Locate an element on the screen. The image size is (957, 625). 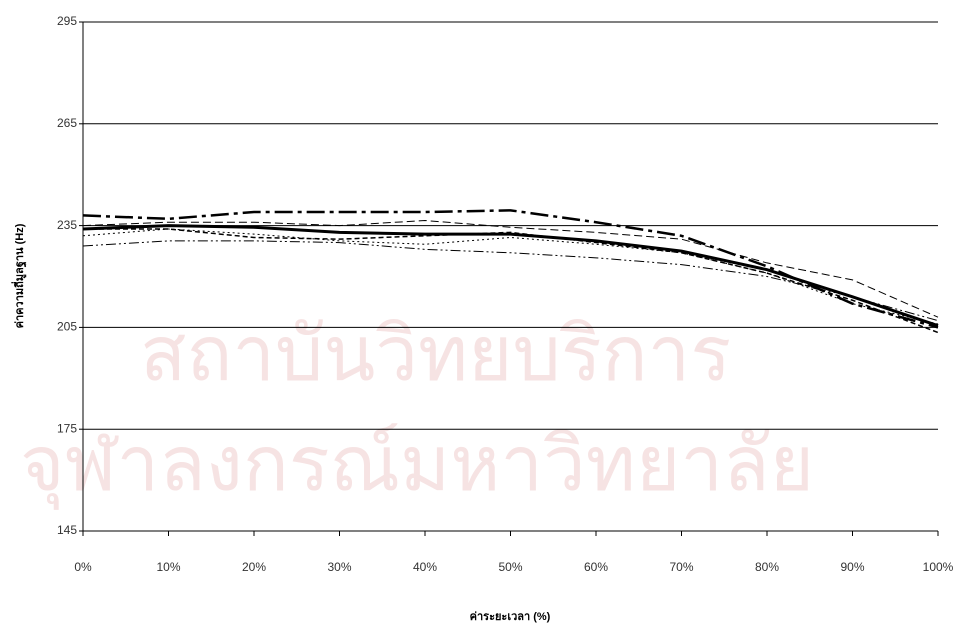
x-tick-label: 70% is located at coordinates (681, 567).